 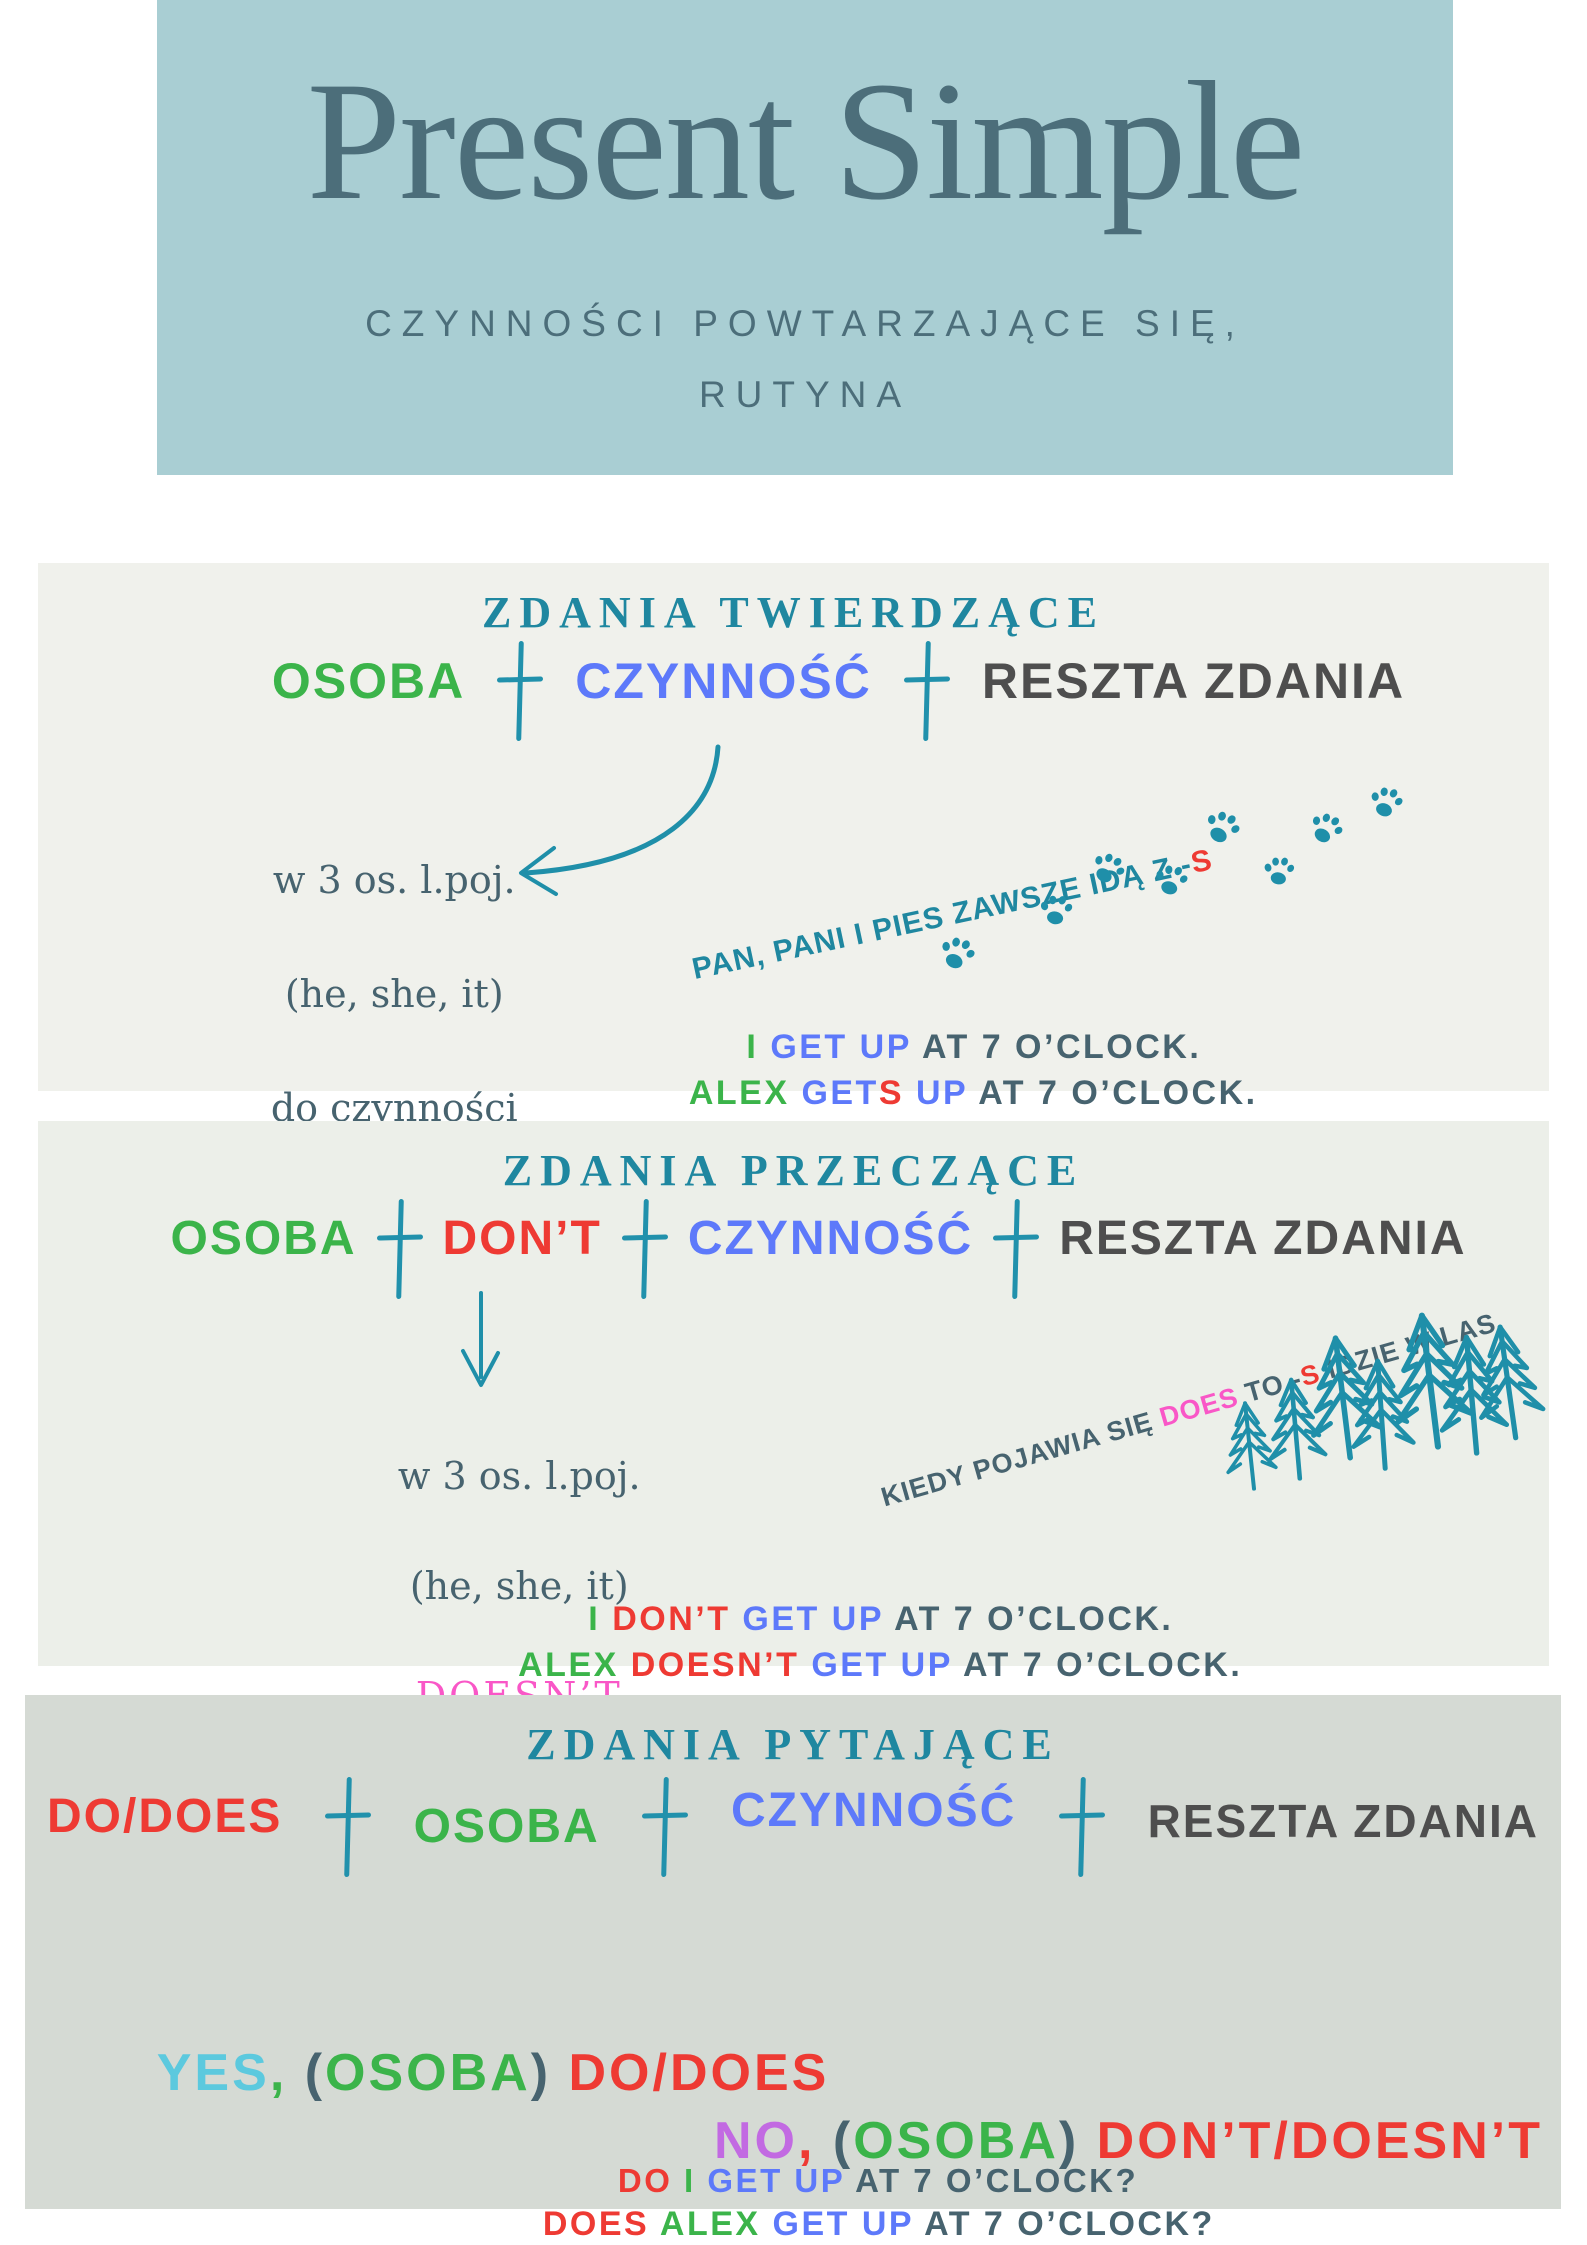 I want to click on example-sentence: ALEX DOESN’T GET UP AT 7 O’CLOCK., so click(x=845, y=1665).